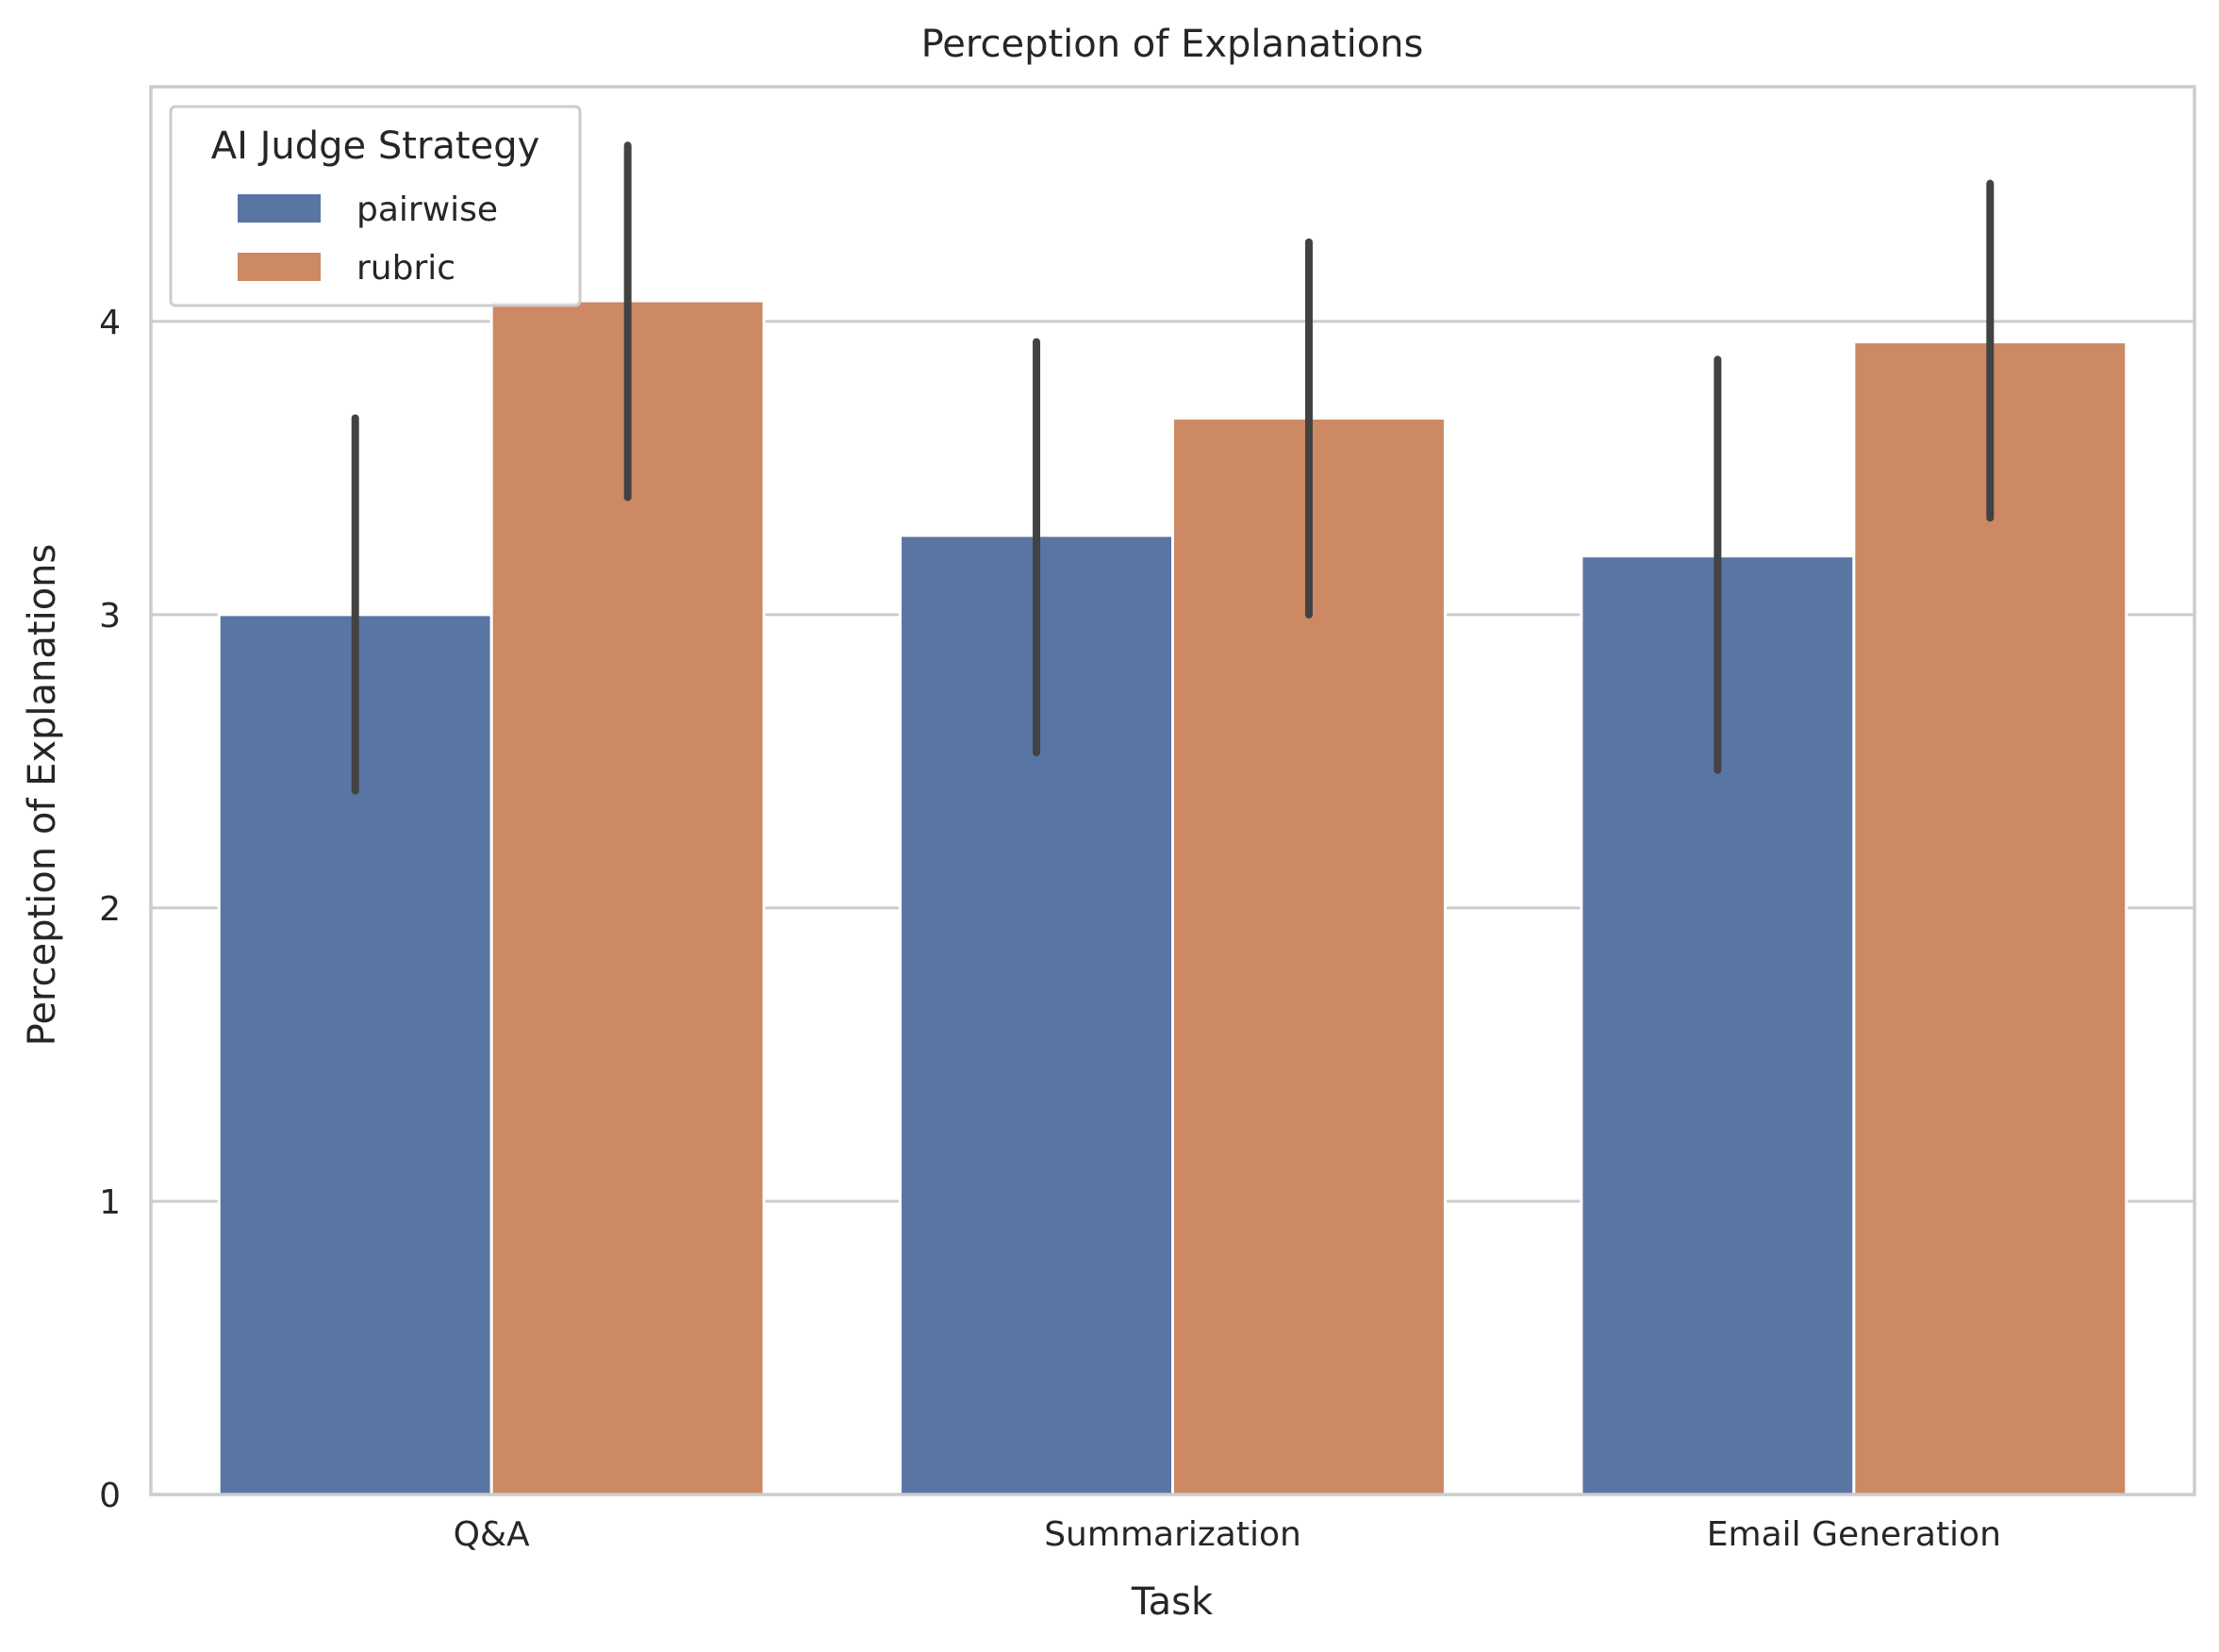  What do you see at coordinates (1172, 1534) in the screenshot?
I see `x-tick-label-1: Summarization` at bounding box center [1172, 1534].